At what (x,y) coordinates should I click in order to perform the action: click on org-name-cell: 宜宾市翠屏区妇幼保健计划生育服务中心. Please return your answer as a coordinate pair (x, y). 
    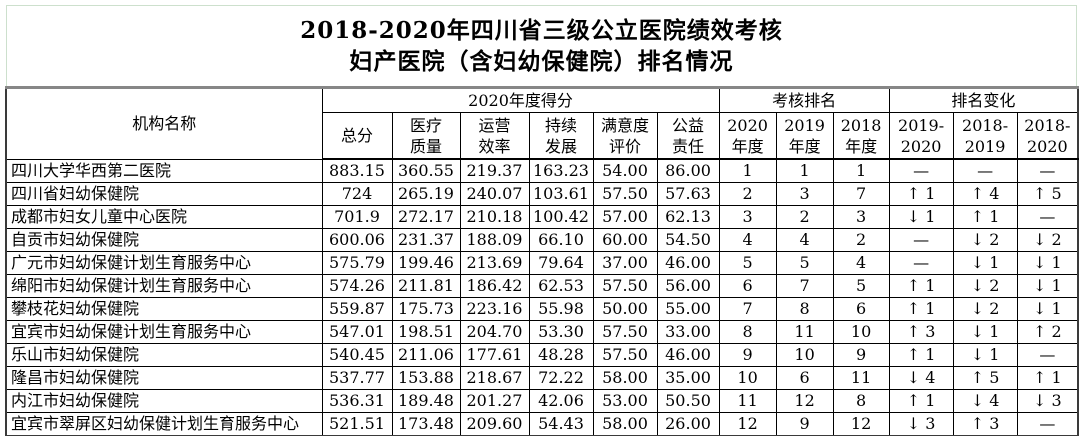
    Looking at the image, I should click on (164, 424).